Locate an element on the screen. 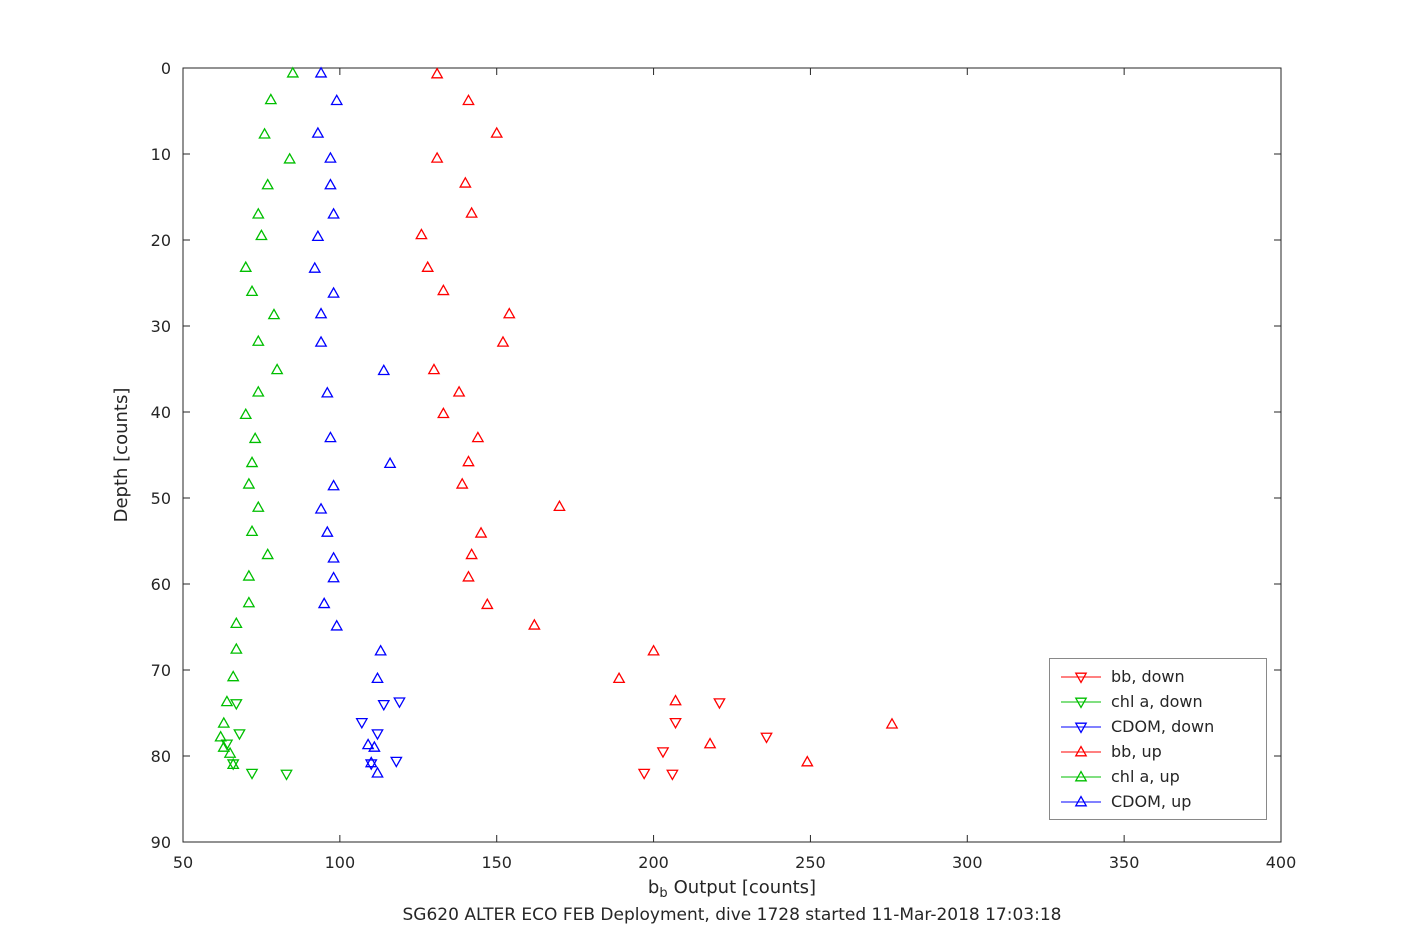  x-axis-label: bb Output [counts] is located at coordinates (732, 889).